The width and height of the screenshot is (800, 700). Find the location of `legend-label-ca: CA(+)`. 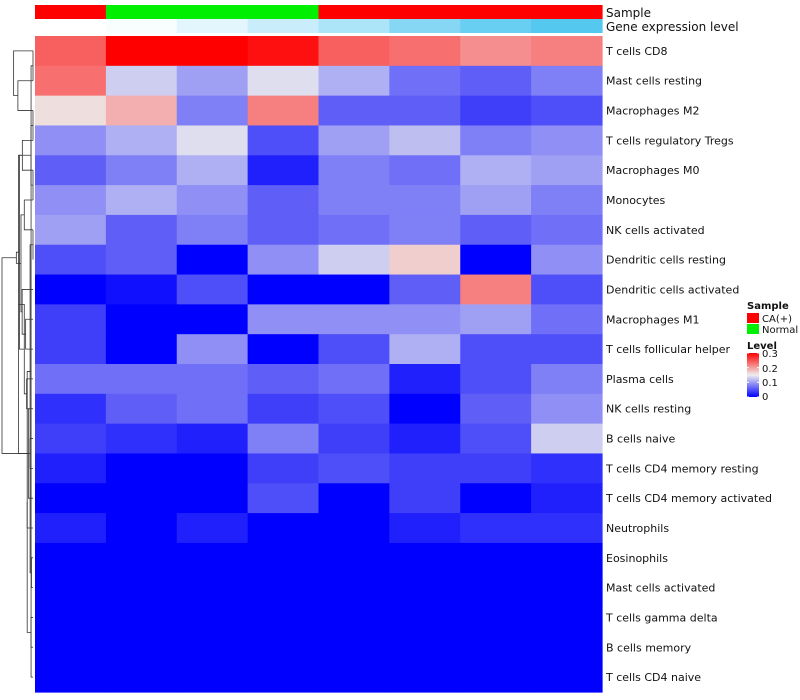

legend-label-ca: CA(+) is located at coordinates (777, 319).